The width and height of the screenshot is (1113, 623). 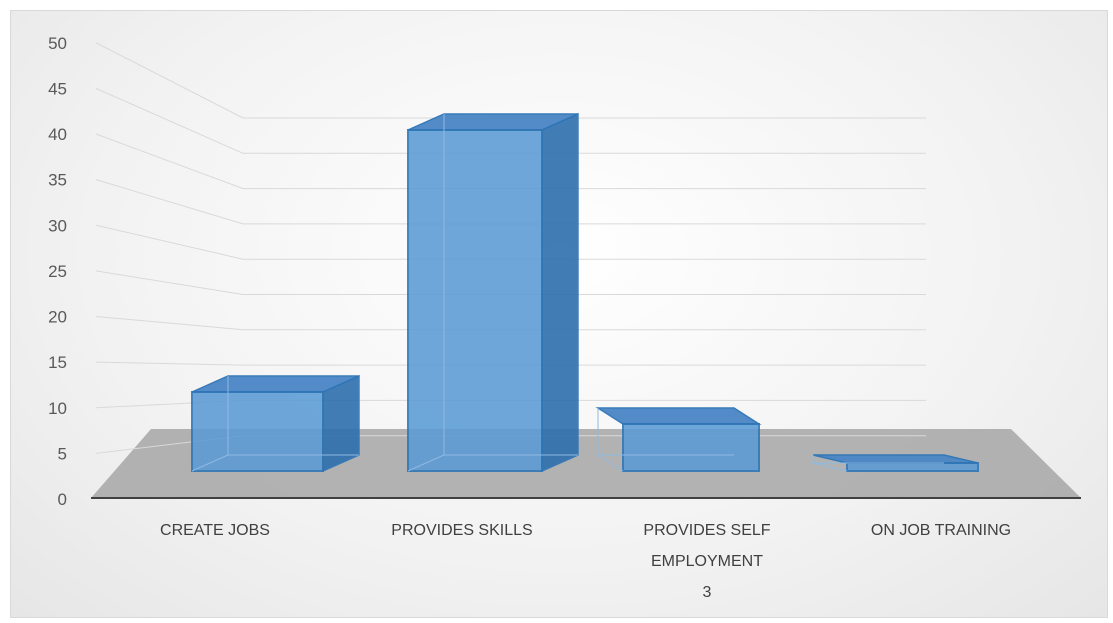 I want to click on category-label: 3, so click(x=707, y=592).